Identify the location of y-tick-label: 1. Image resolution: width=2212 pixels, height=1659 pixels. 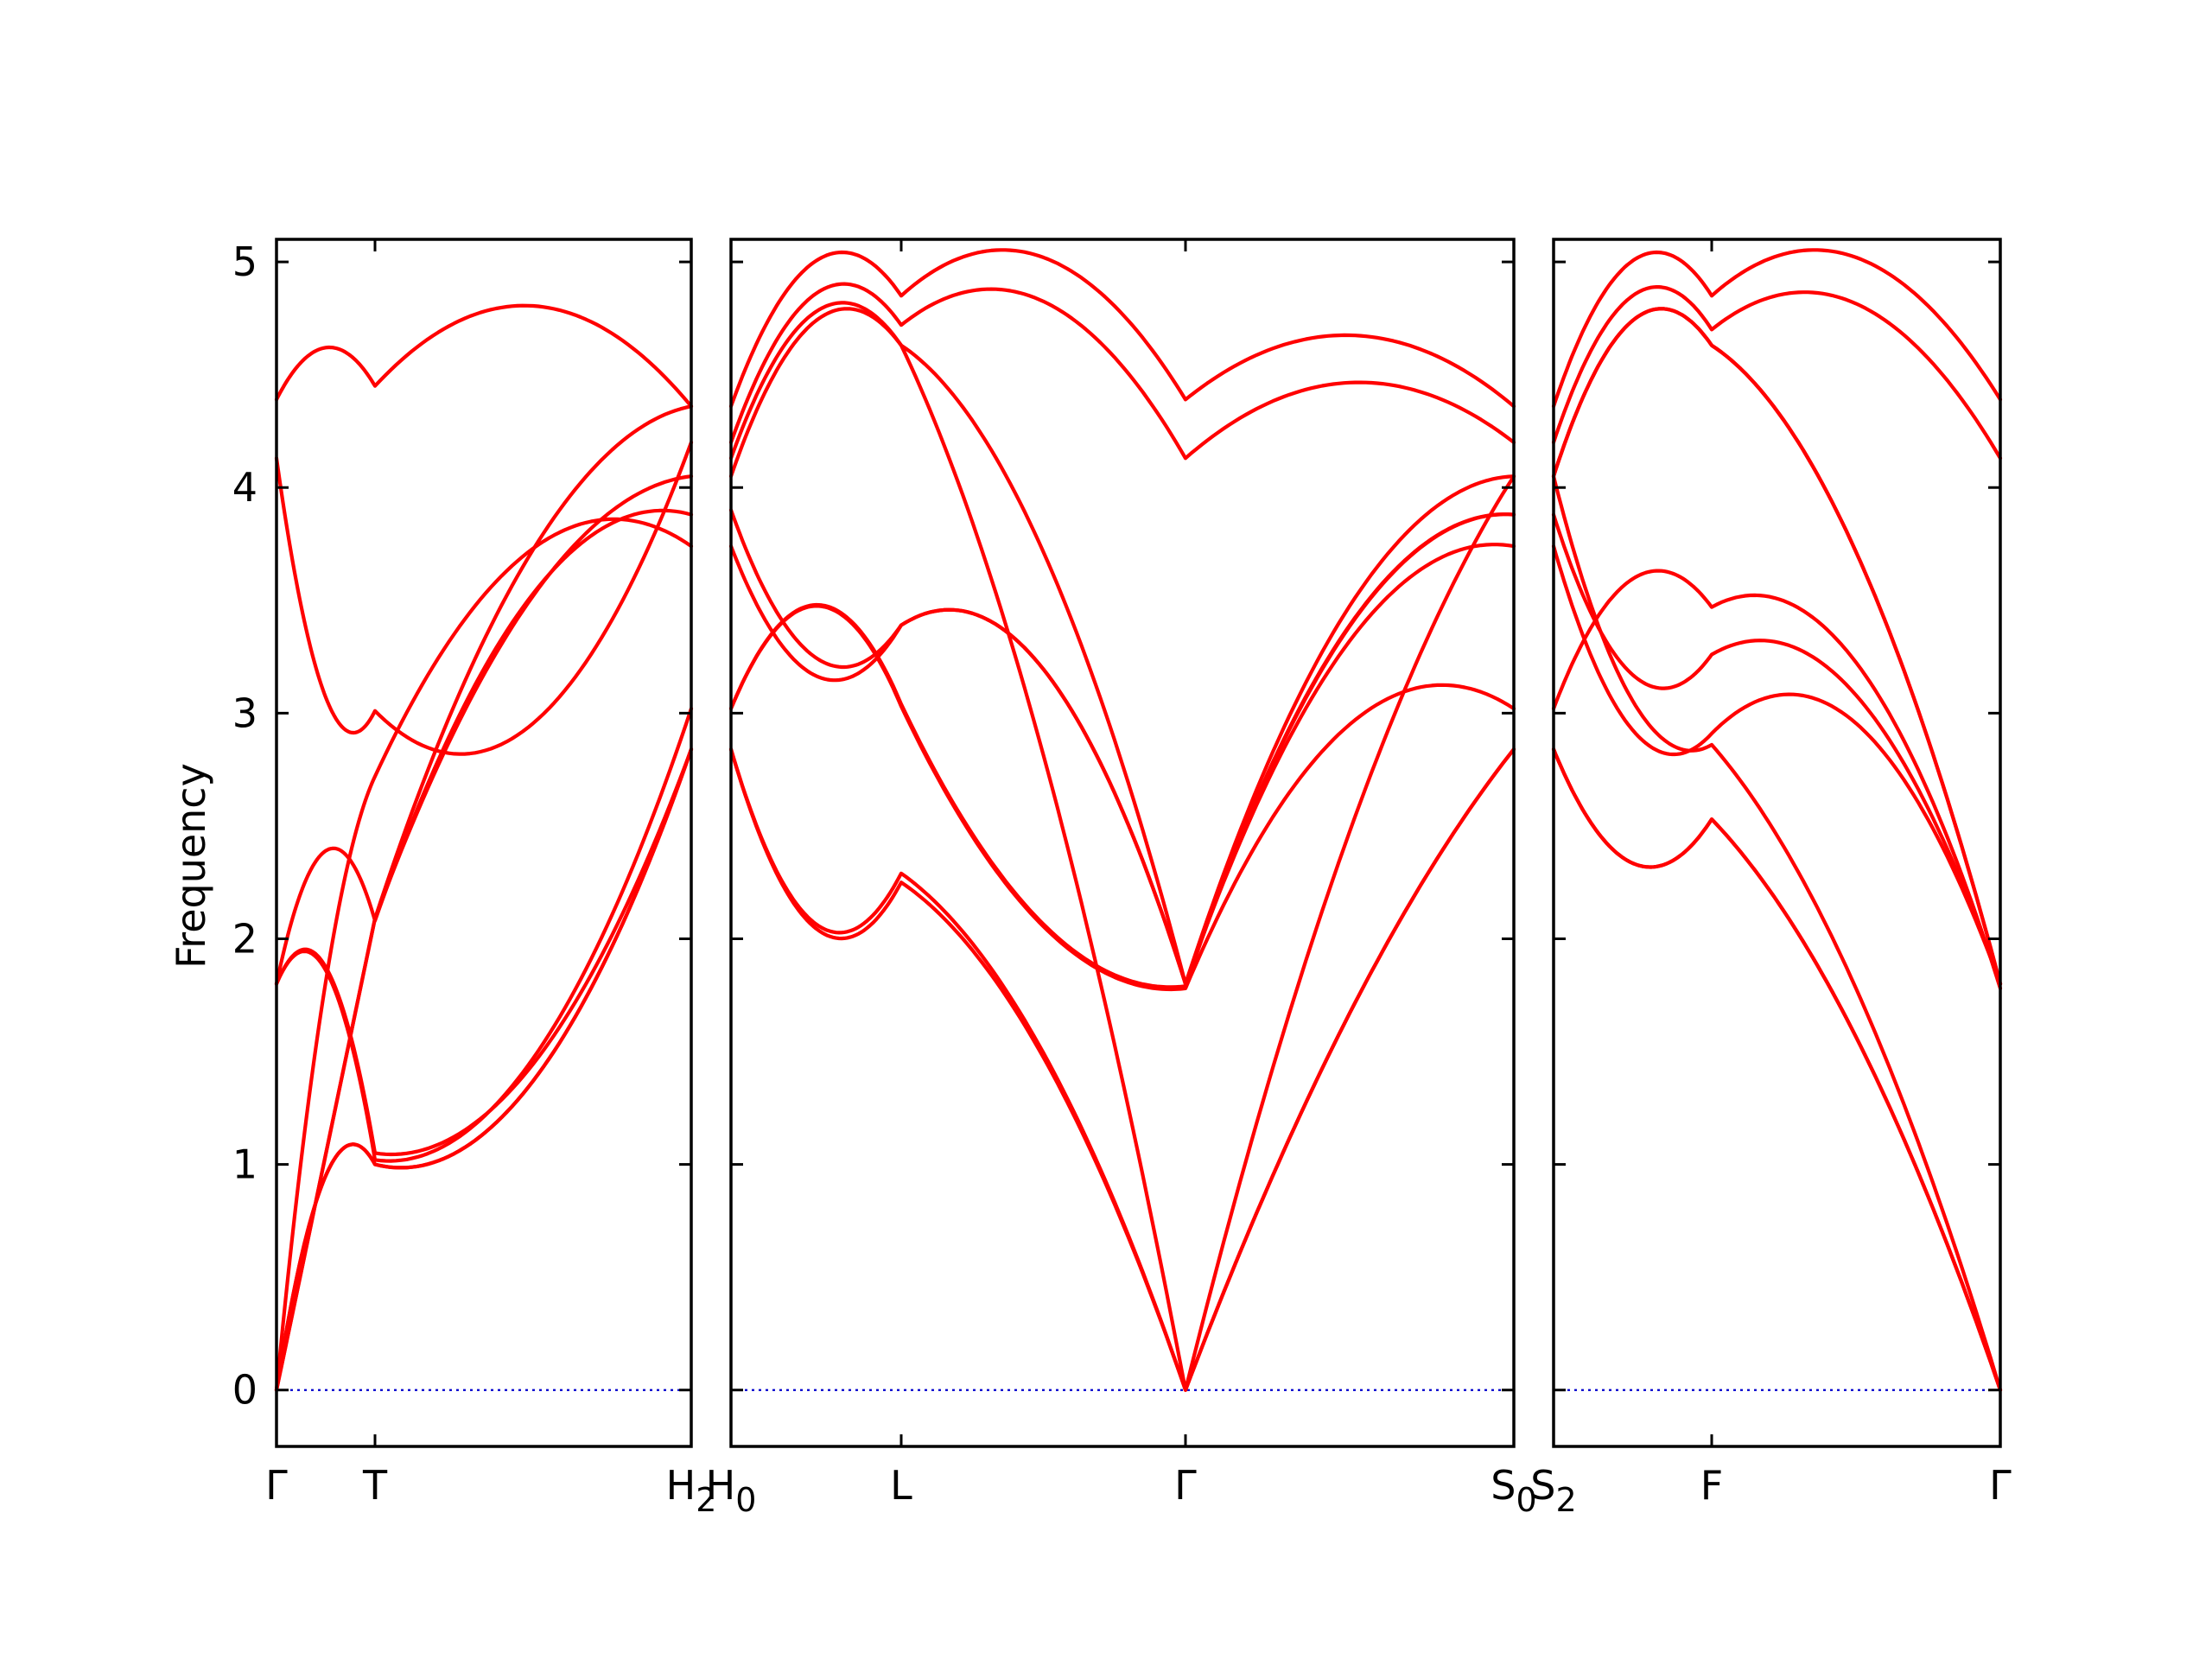
(244, 1164).